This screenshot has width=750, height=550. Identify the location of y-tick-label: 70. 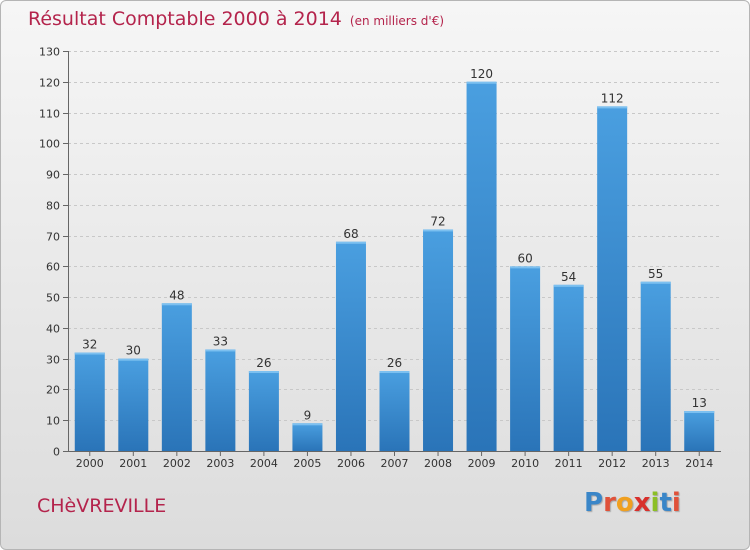
(53, 237).